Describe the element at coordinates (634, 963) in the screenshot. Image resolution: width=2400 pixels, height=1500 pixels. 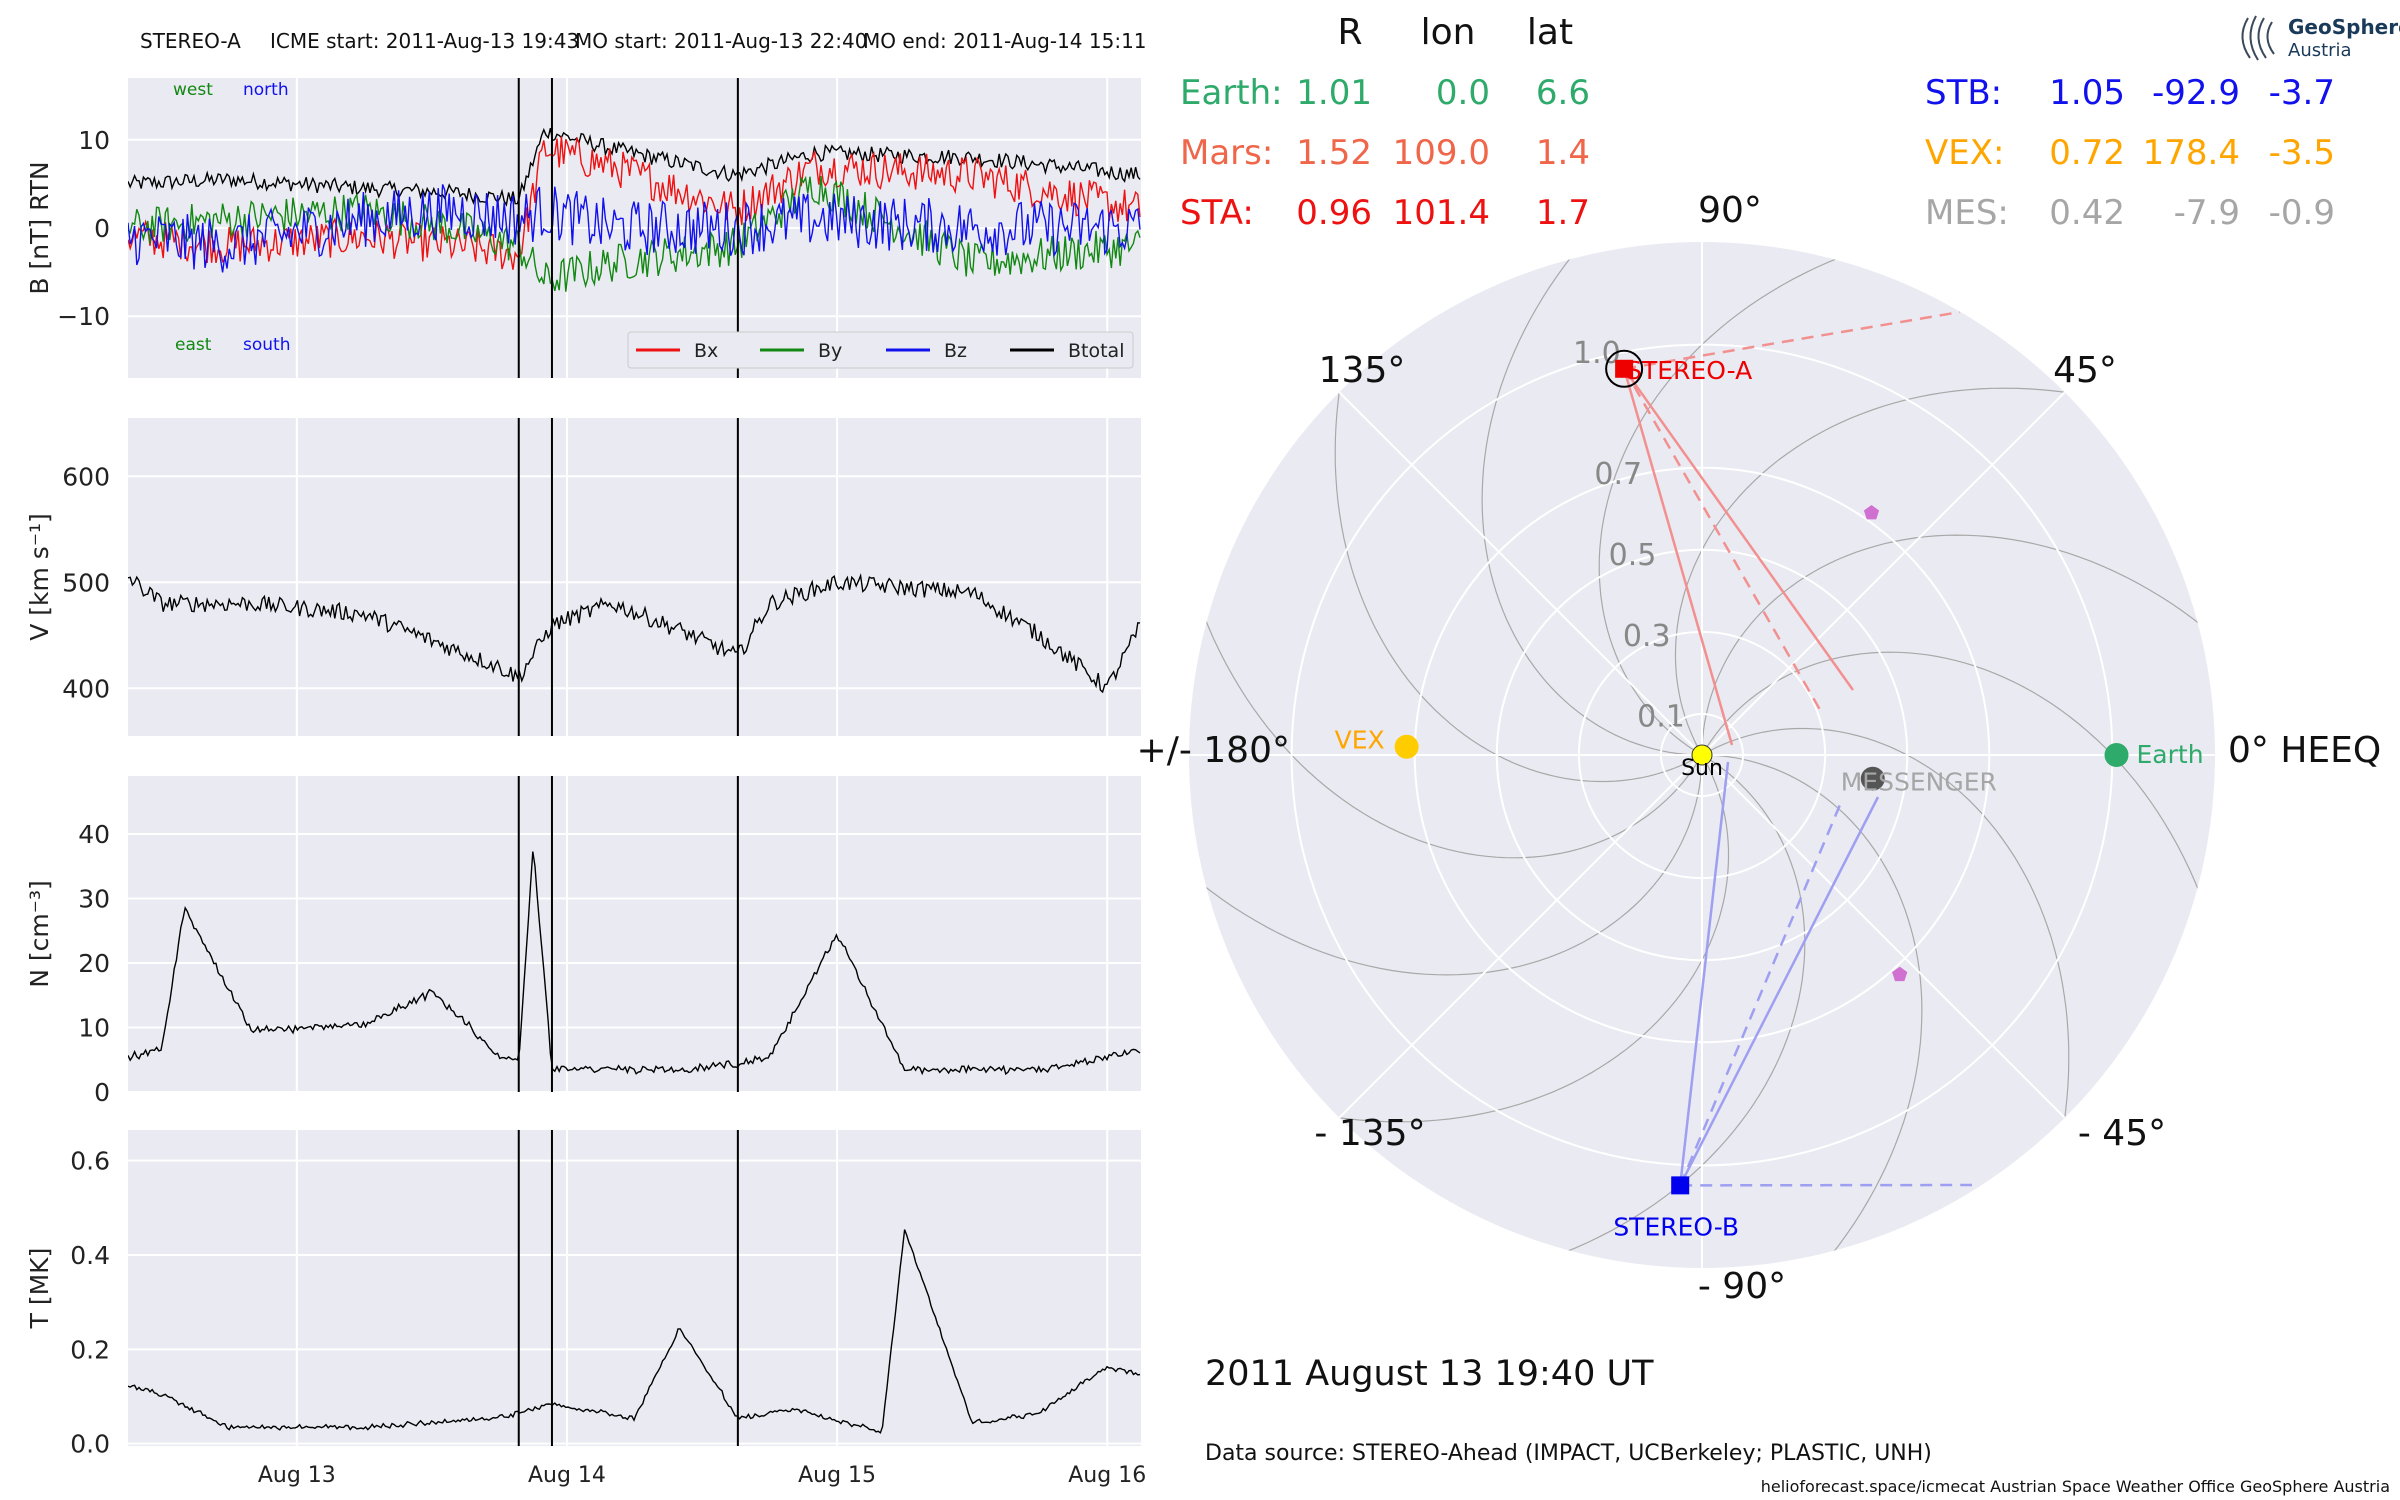
I see `series-line-N` at that location.